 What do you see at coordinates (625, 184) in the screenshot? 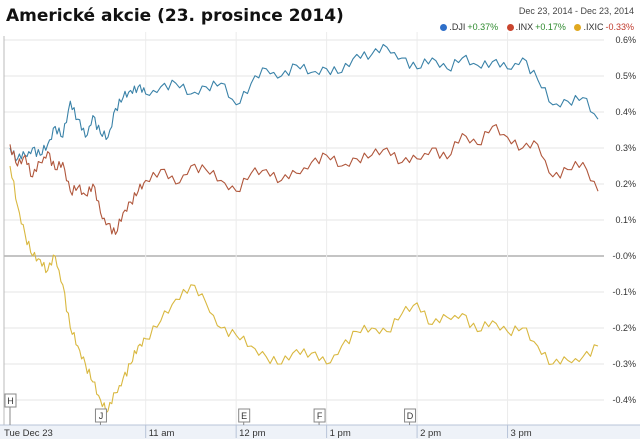
I see `y-tick-label: 0.2%` at bounding box center [625, 184].